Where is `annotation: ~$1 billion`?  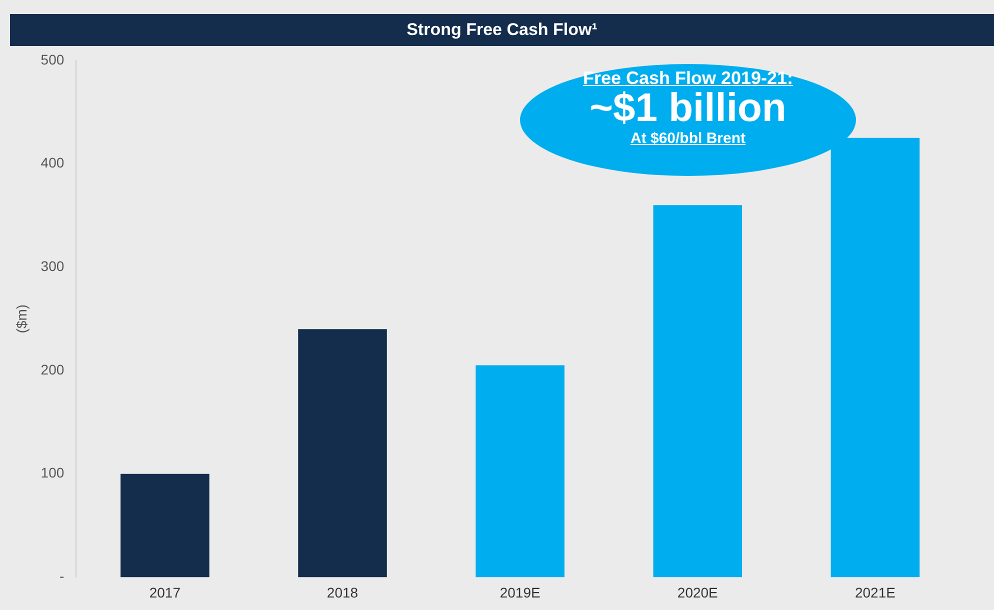
annotation: ~$1 billion is located at coordinates (688, 108).